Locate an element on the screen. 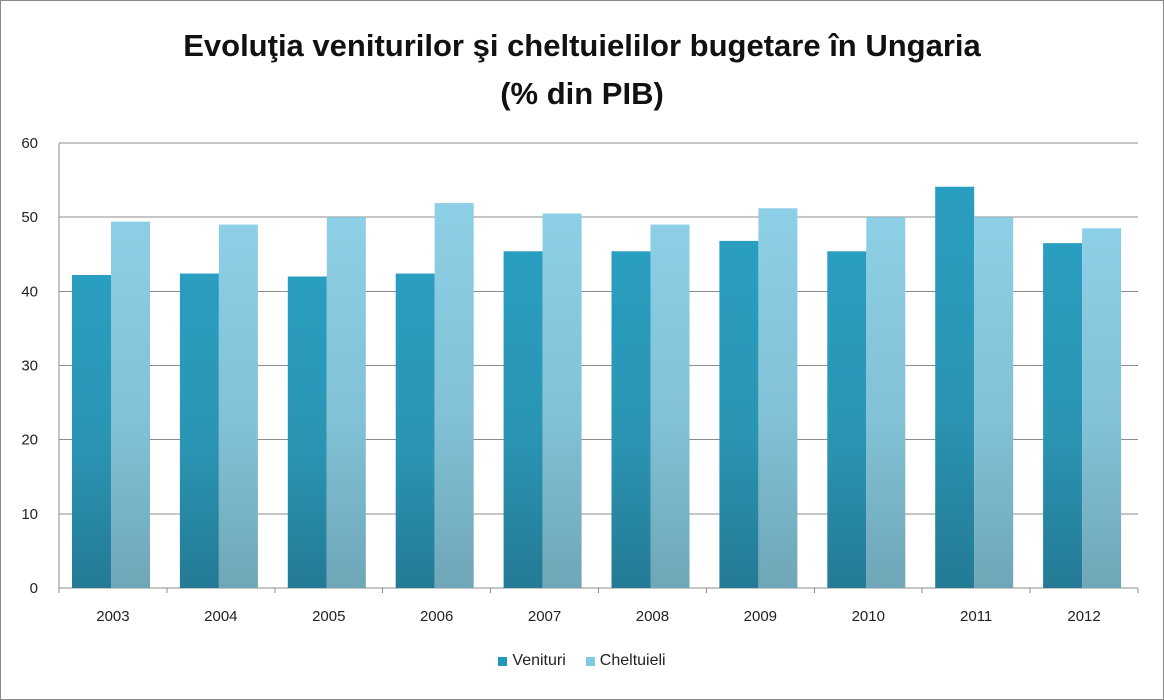  x-tick-label: 2011 is located at coordinates (976, 616).